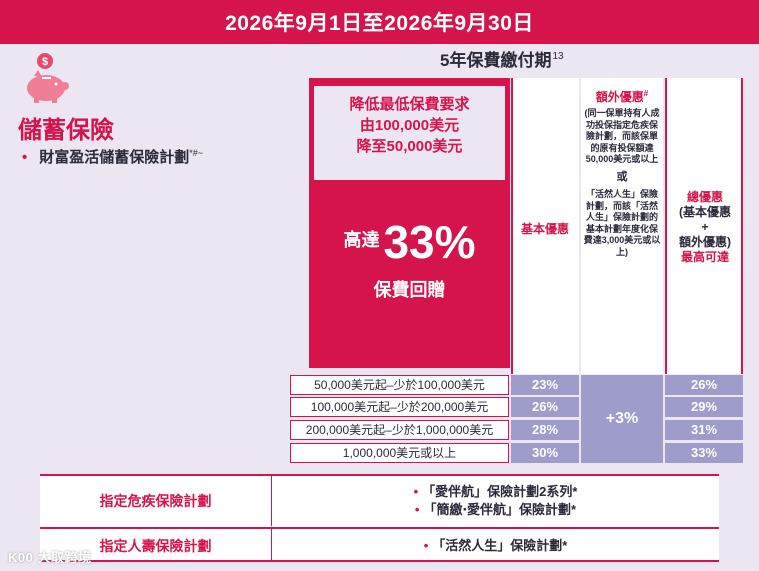  I want to click on total-offer-header: 總優惠 (基本優惠 + 額外優惠) 最高可達, so click(705, 227).